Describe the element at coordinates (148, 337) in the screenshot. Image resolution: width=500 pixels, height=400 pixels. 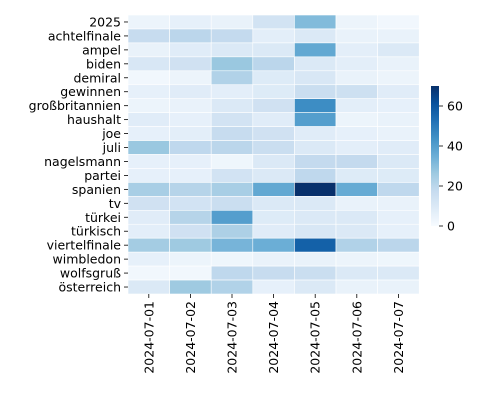
I see `x-tick-label: 2024-07-01` at that location.